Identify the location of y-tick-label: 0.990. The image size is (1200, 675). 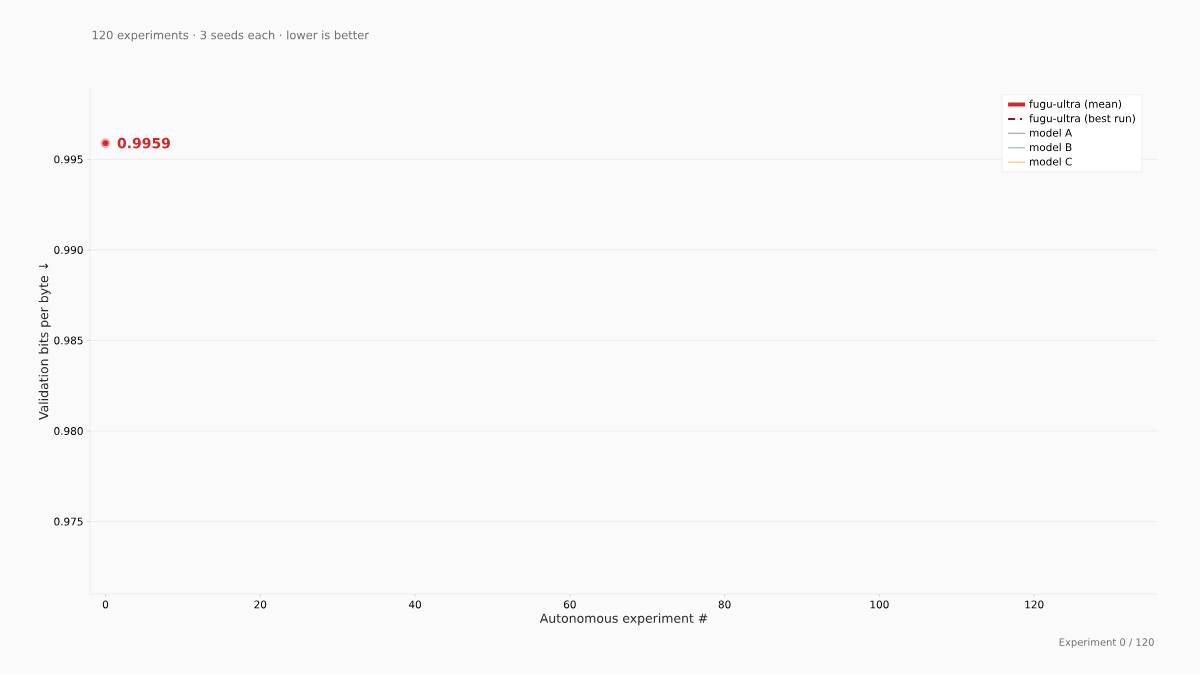
(68, 249).